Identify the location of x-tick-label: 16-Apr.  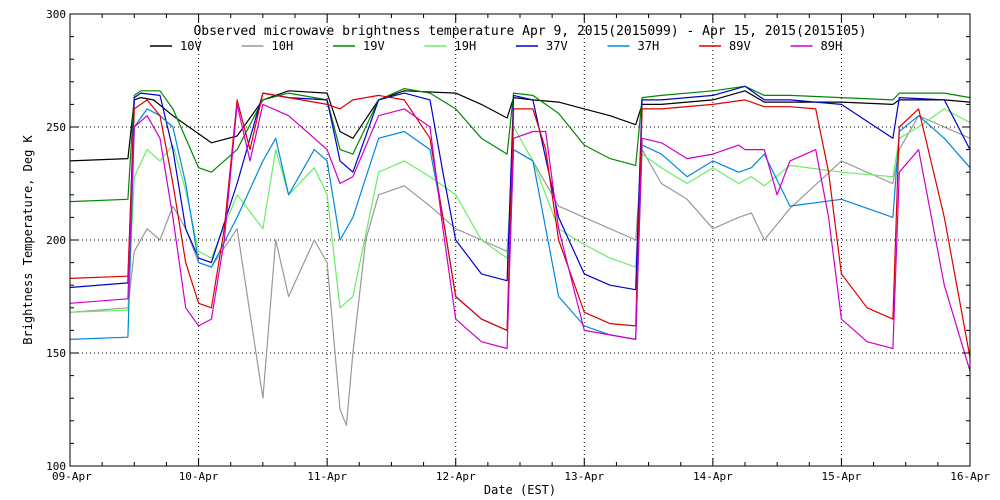
(970, 476).